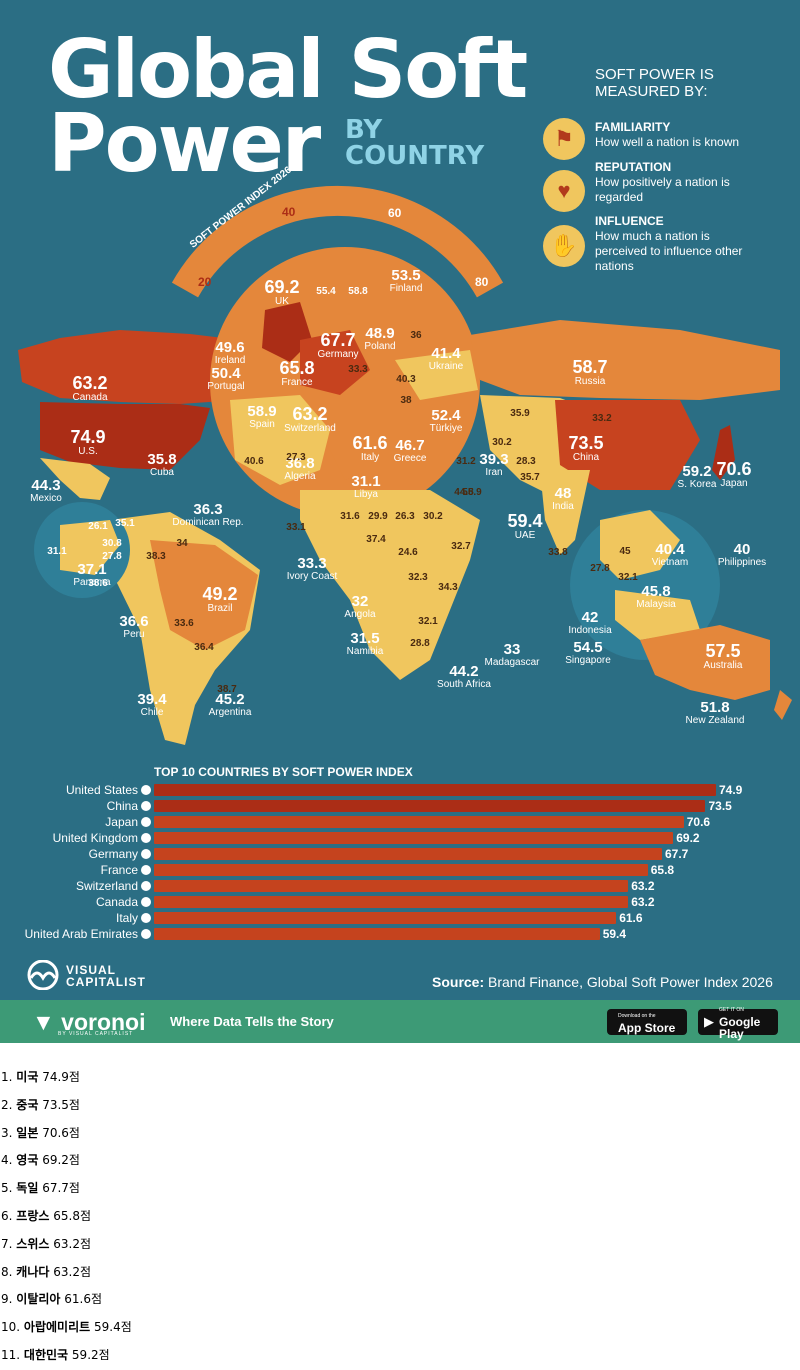  Describe the element at coordinates (406, 275) in the screenshot. I see `country-value: 53.5` at that location.